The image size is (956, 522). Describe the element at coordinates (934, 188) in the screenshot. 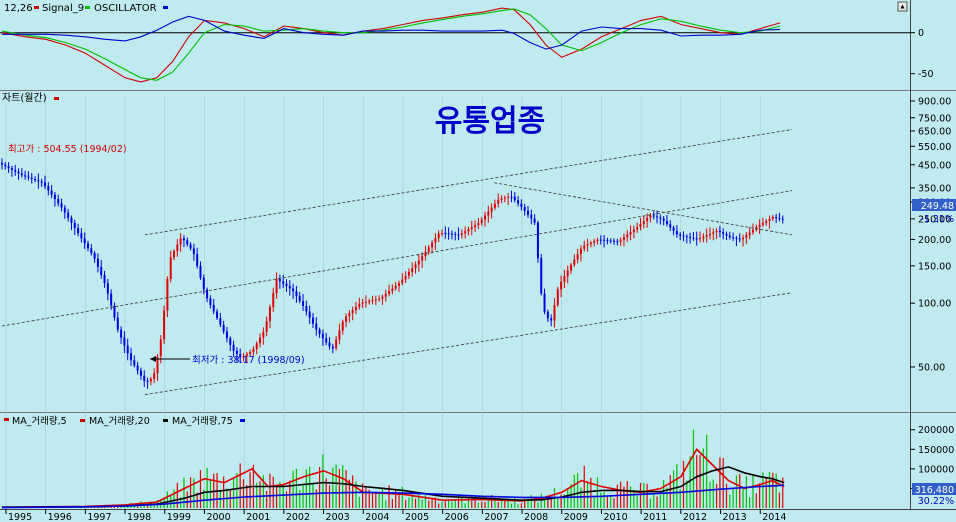

I see `price-ytick-label: 350.00` at that location.